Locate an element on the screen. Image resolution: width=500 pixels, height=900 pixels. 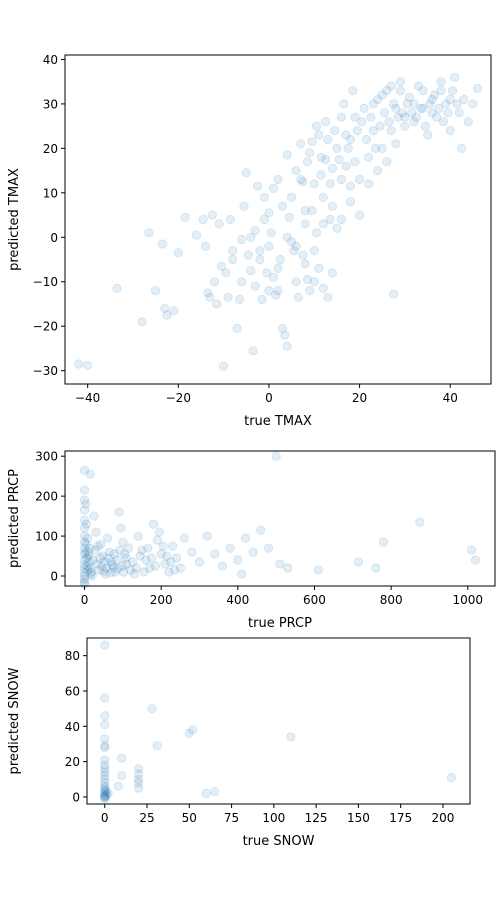
y-tick-label: 10 is located at coordinates (50, 193).